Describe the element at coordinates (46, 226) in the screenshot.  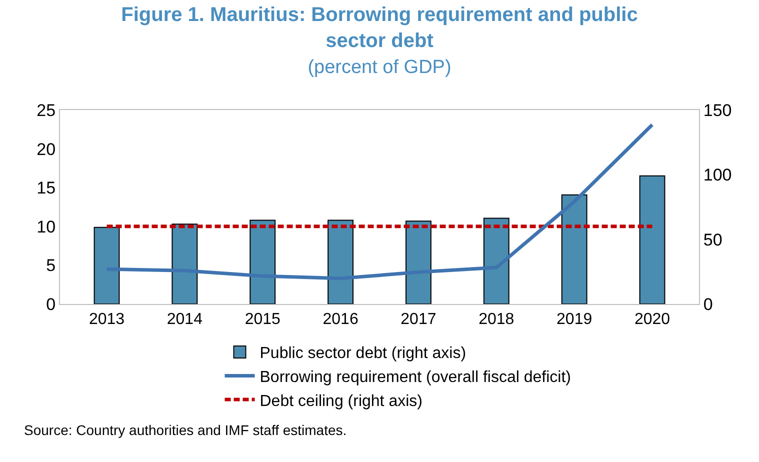
I see `y-tick-label: 10` at that location.